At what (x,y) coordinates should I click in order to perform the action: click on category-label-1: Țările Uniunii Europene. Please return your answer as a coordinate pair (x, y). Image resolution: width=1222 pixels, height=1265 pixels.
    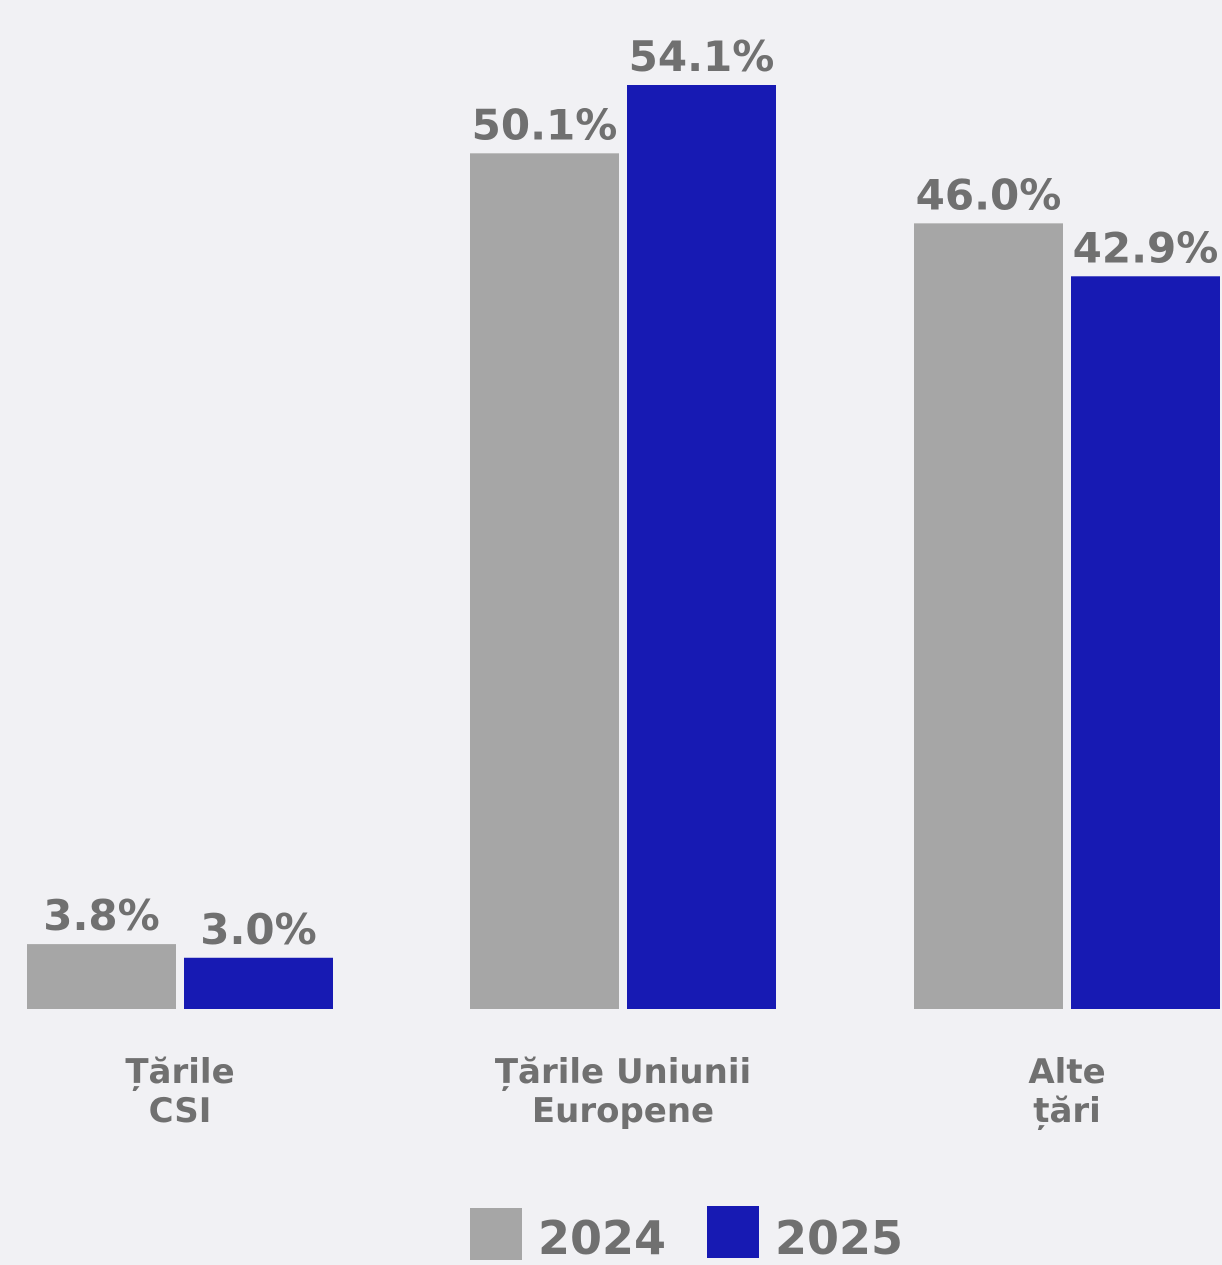
    Looking at the image, I should click on (623, 1091).